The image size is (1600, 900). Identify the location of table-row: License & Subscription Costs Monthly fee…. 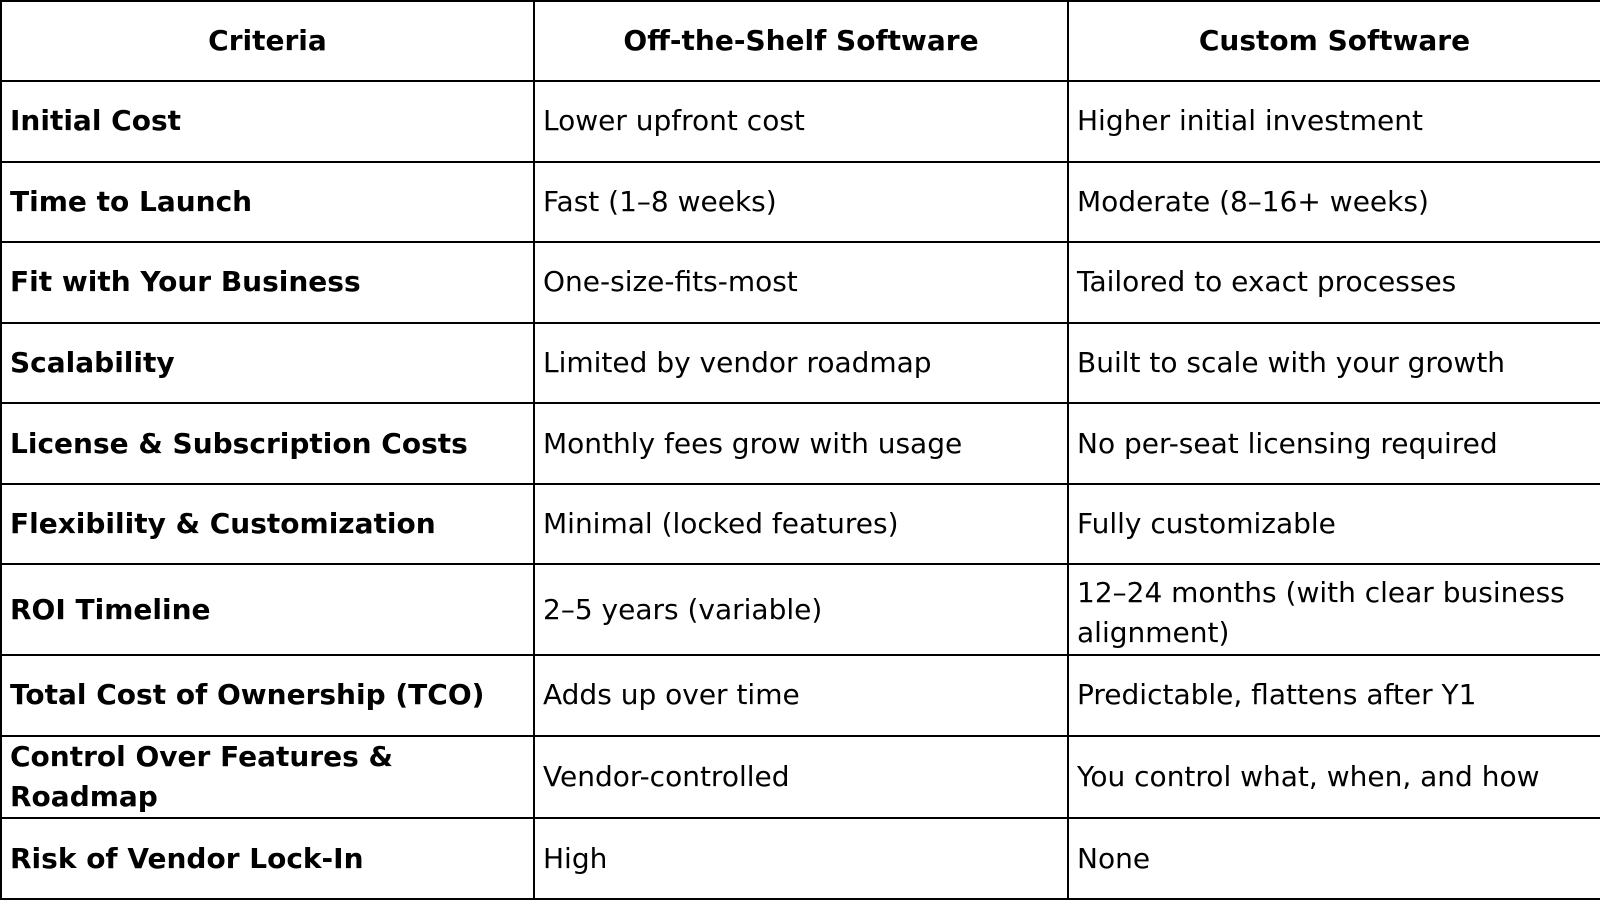
(800, 443).